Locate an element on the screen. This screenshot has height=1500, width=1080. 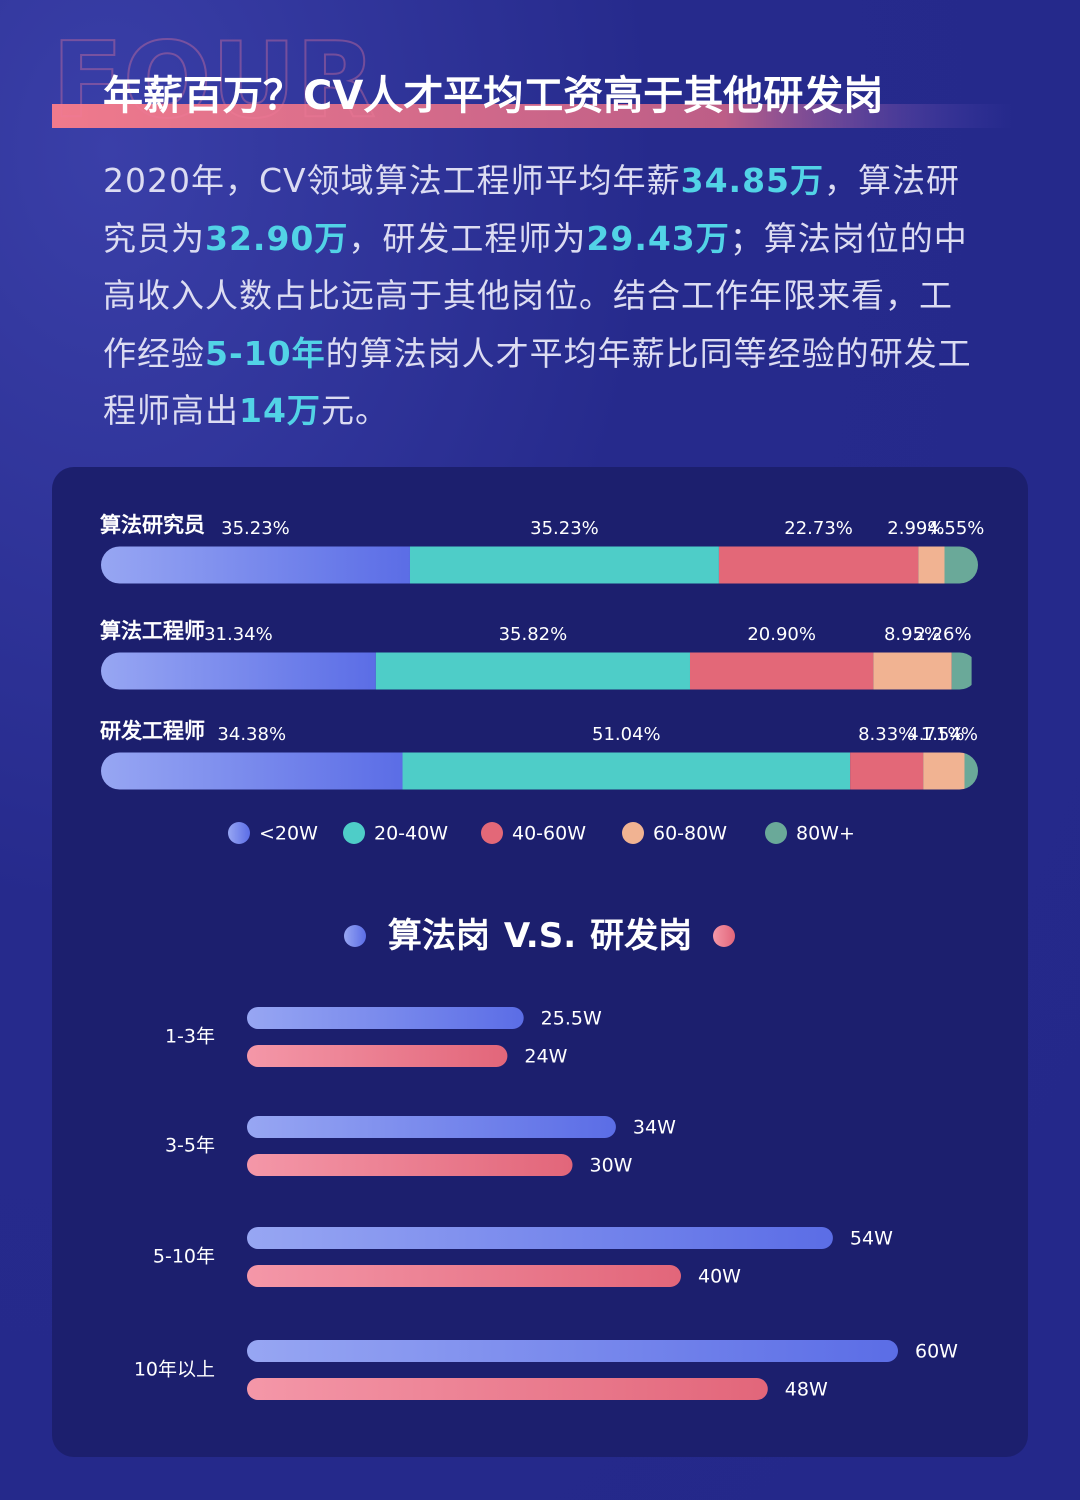
legend-label: 80W+ is located at coordinates (825, 834).